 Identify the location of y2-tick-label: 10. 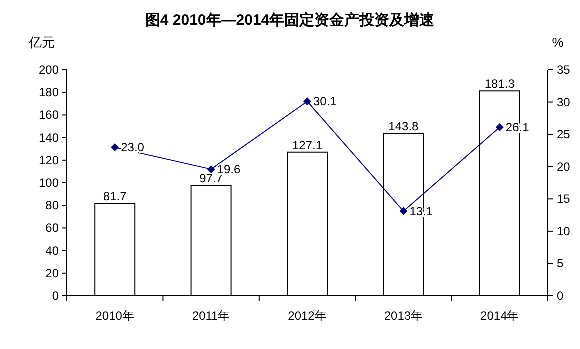
(564, 231).